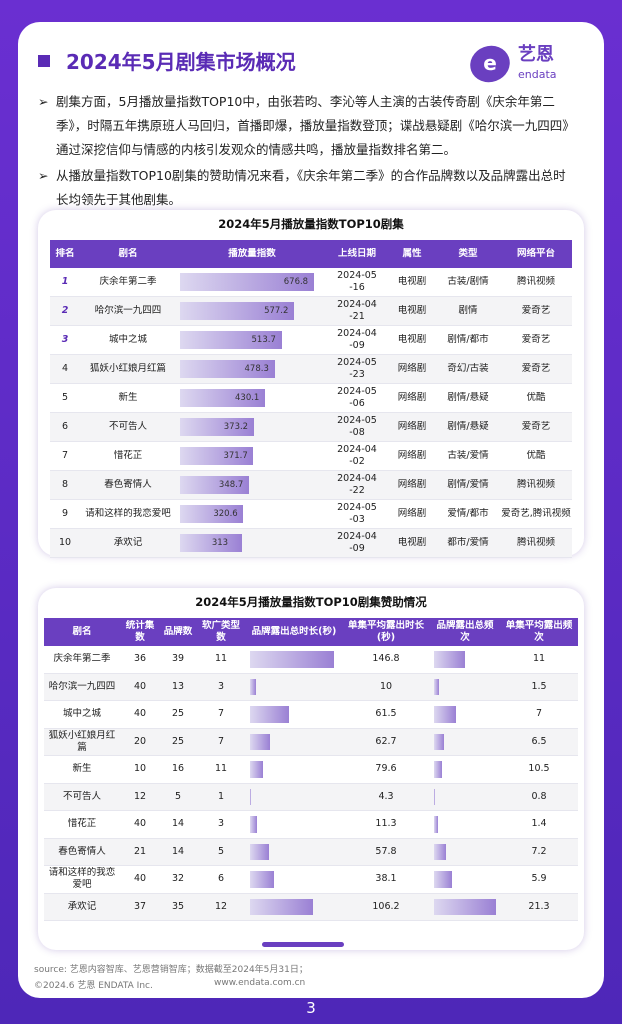 The width and height of the screenshot is (622, 1024). What do you see at coordinates (220, 631) in the screenshot?
I see `column-header: 软广类型数` at bounding box center [220, 631].